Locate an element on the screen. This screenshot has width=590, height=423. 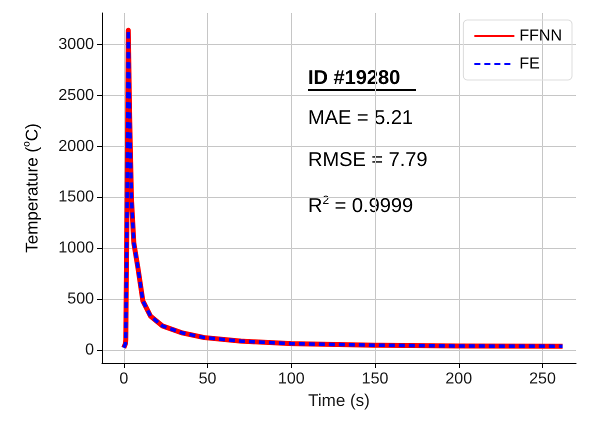
legend-label: FE is located at coordinates (529, 64).